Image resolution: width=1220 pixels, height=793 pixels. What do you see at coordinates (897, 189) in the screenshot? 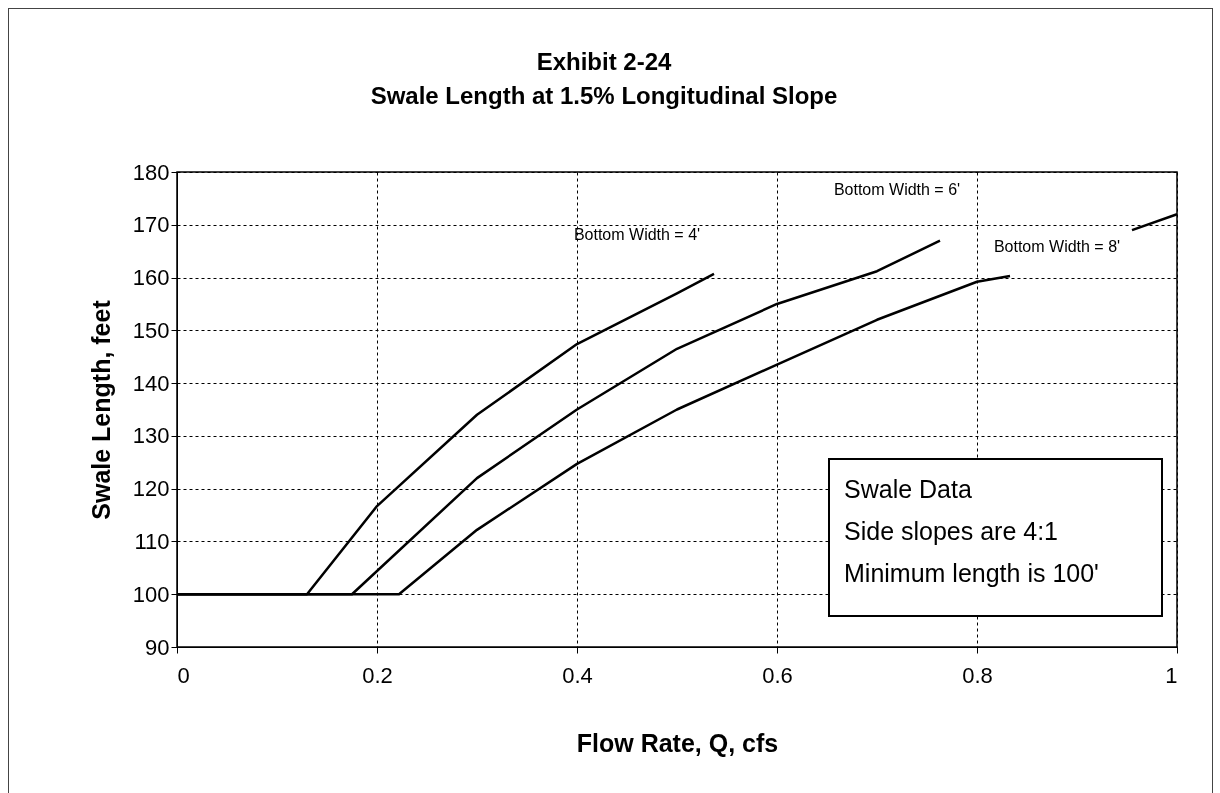
I see `annotation: Bottom Width = 6'` at bounding box center [897, 189].